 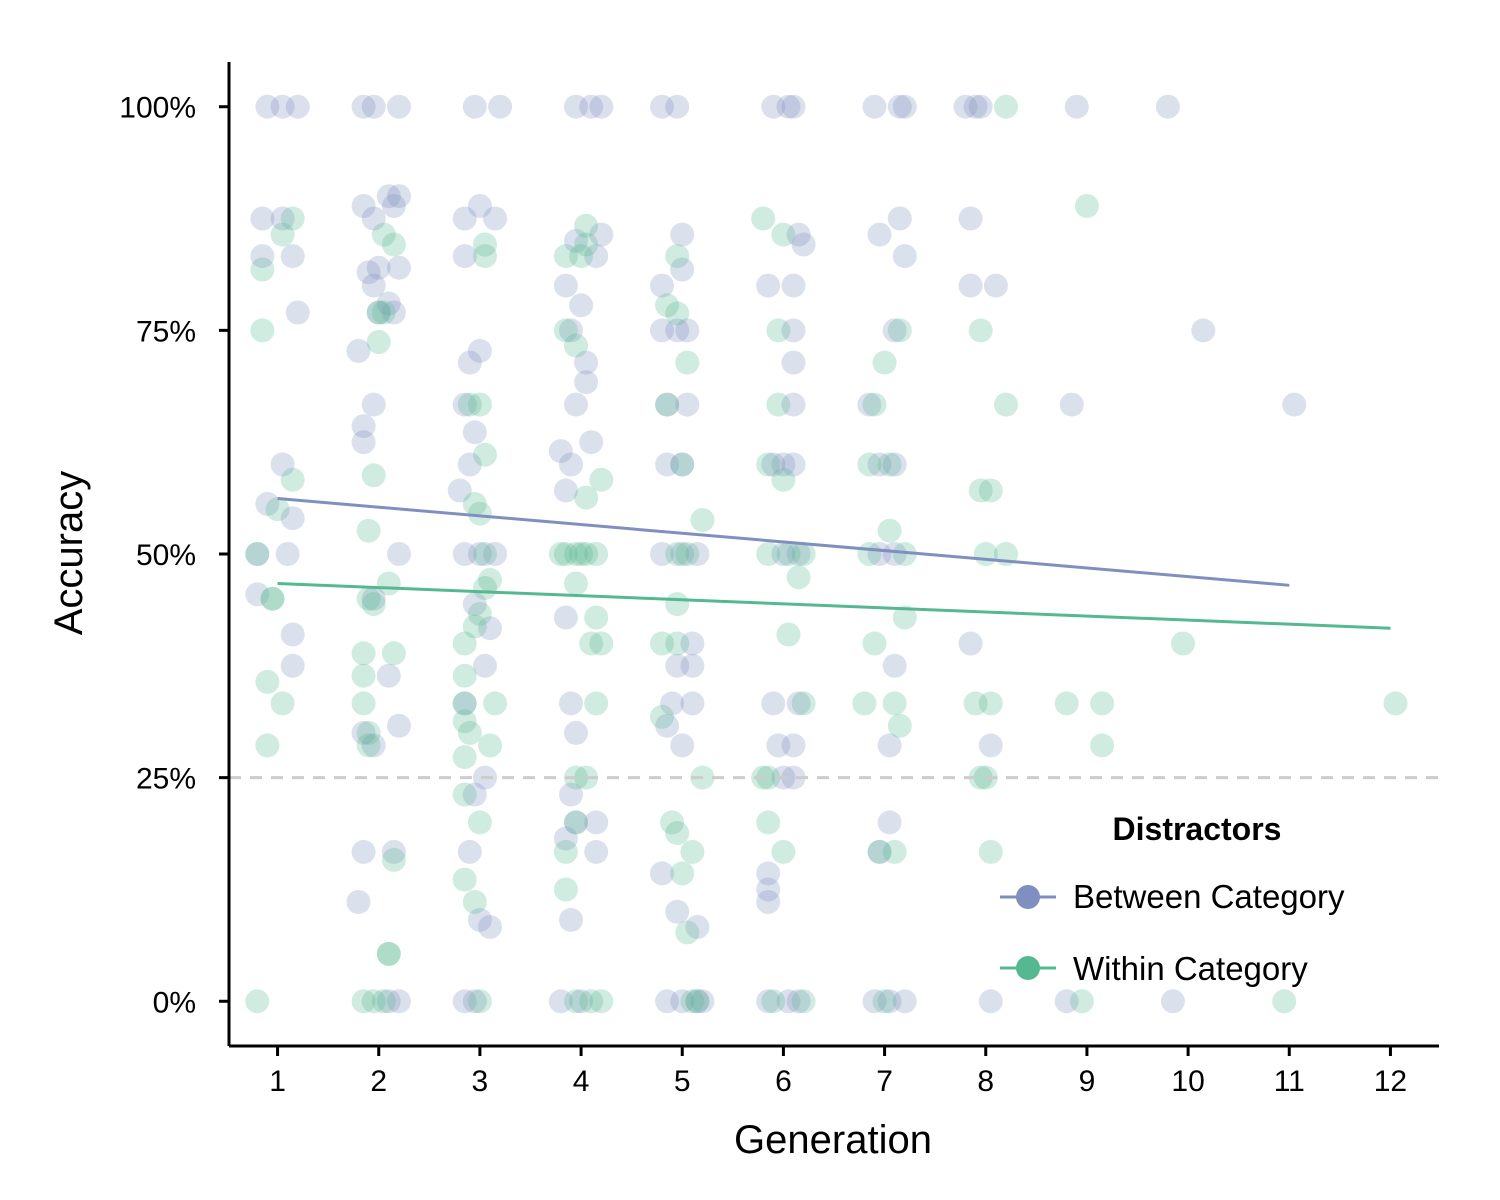 What do you see at coordinates (1190, 968) in the screenshot?
I see `legend-label-within: Within Category` at bounding box center [1190, 968].